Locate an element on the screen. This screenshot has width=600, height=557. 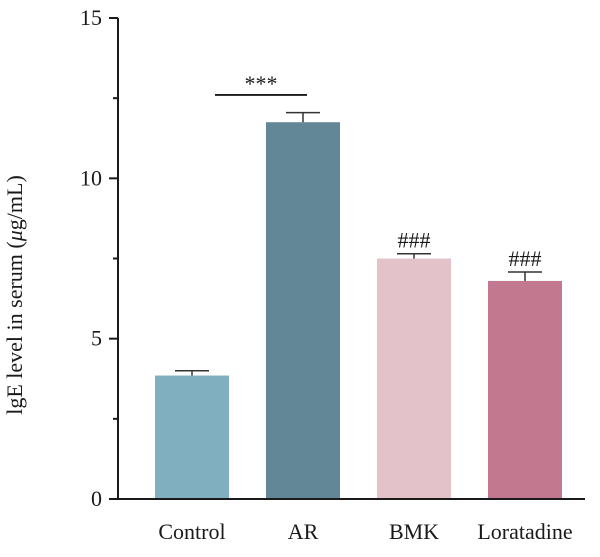
y-tick-label: 15 is located at coordinates (91, 17).